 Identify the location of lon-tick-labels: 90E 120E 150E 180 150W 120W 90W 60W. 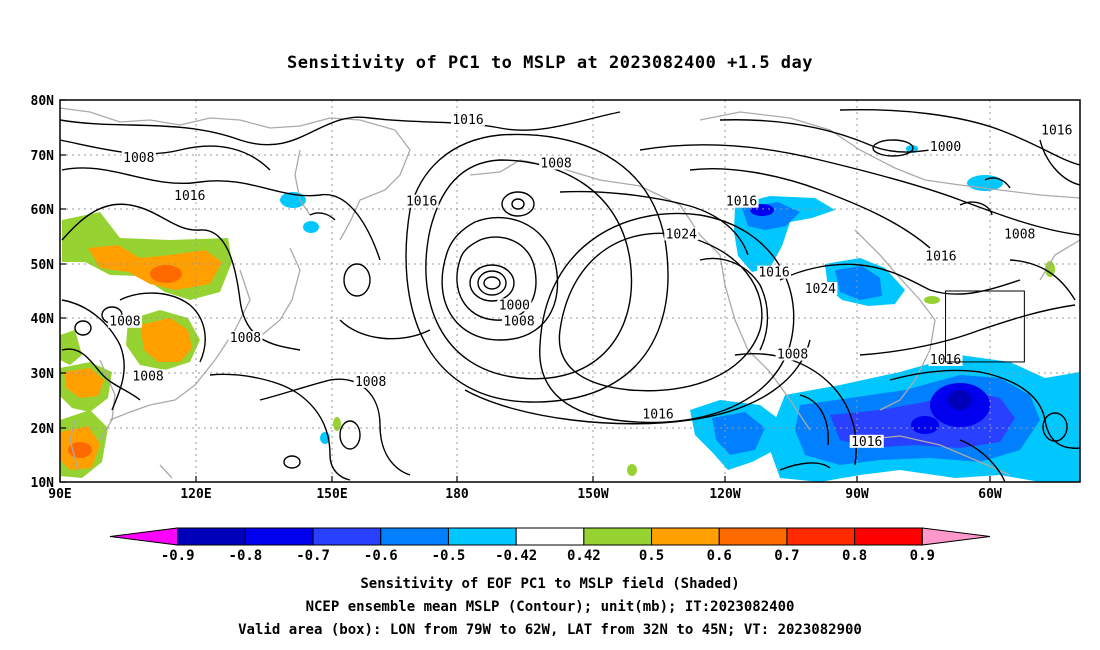
(525, 494).